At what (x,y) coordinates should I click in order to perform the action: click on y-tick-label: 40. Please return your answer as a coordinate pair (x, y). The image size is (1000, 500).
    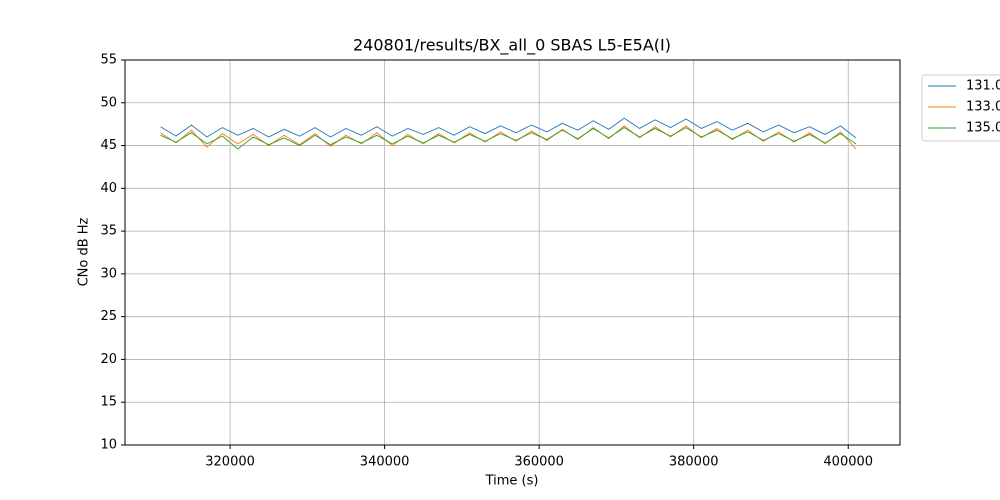
    Looking at the image, I should click on (108, 188).